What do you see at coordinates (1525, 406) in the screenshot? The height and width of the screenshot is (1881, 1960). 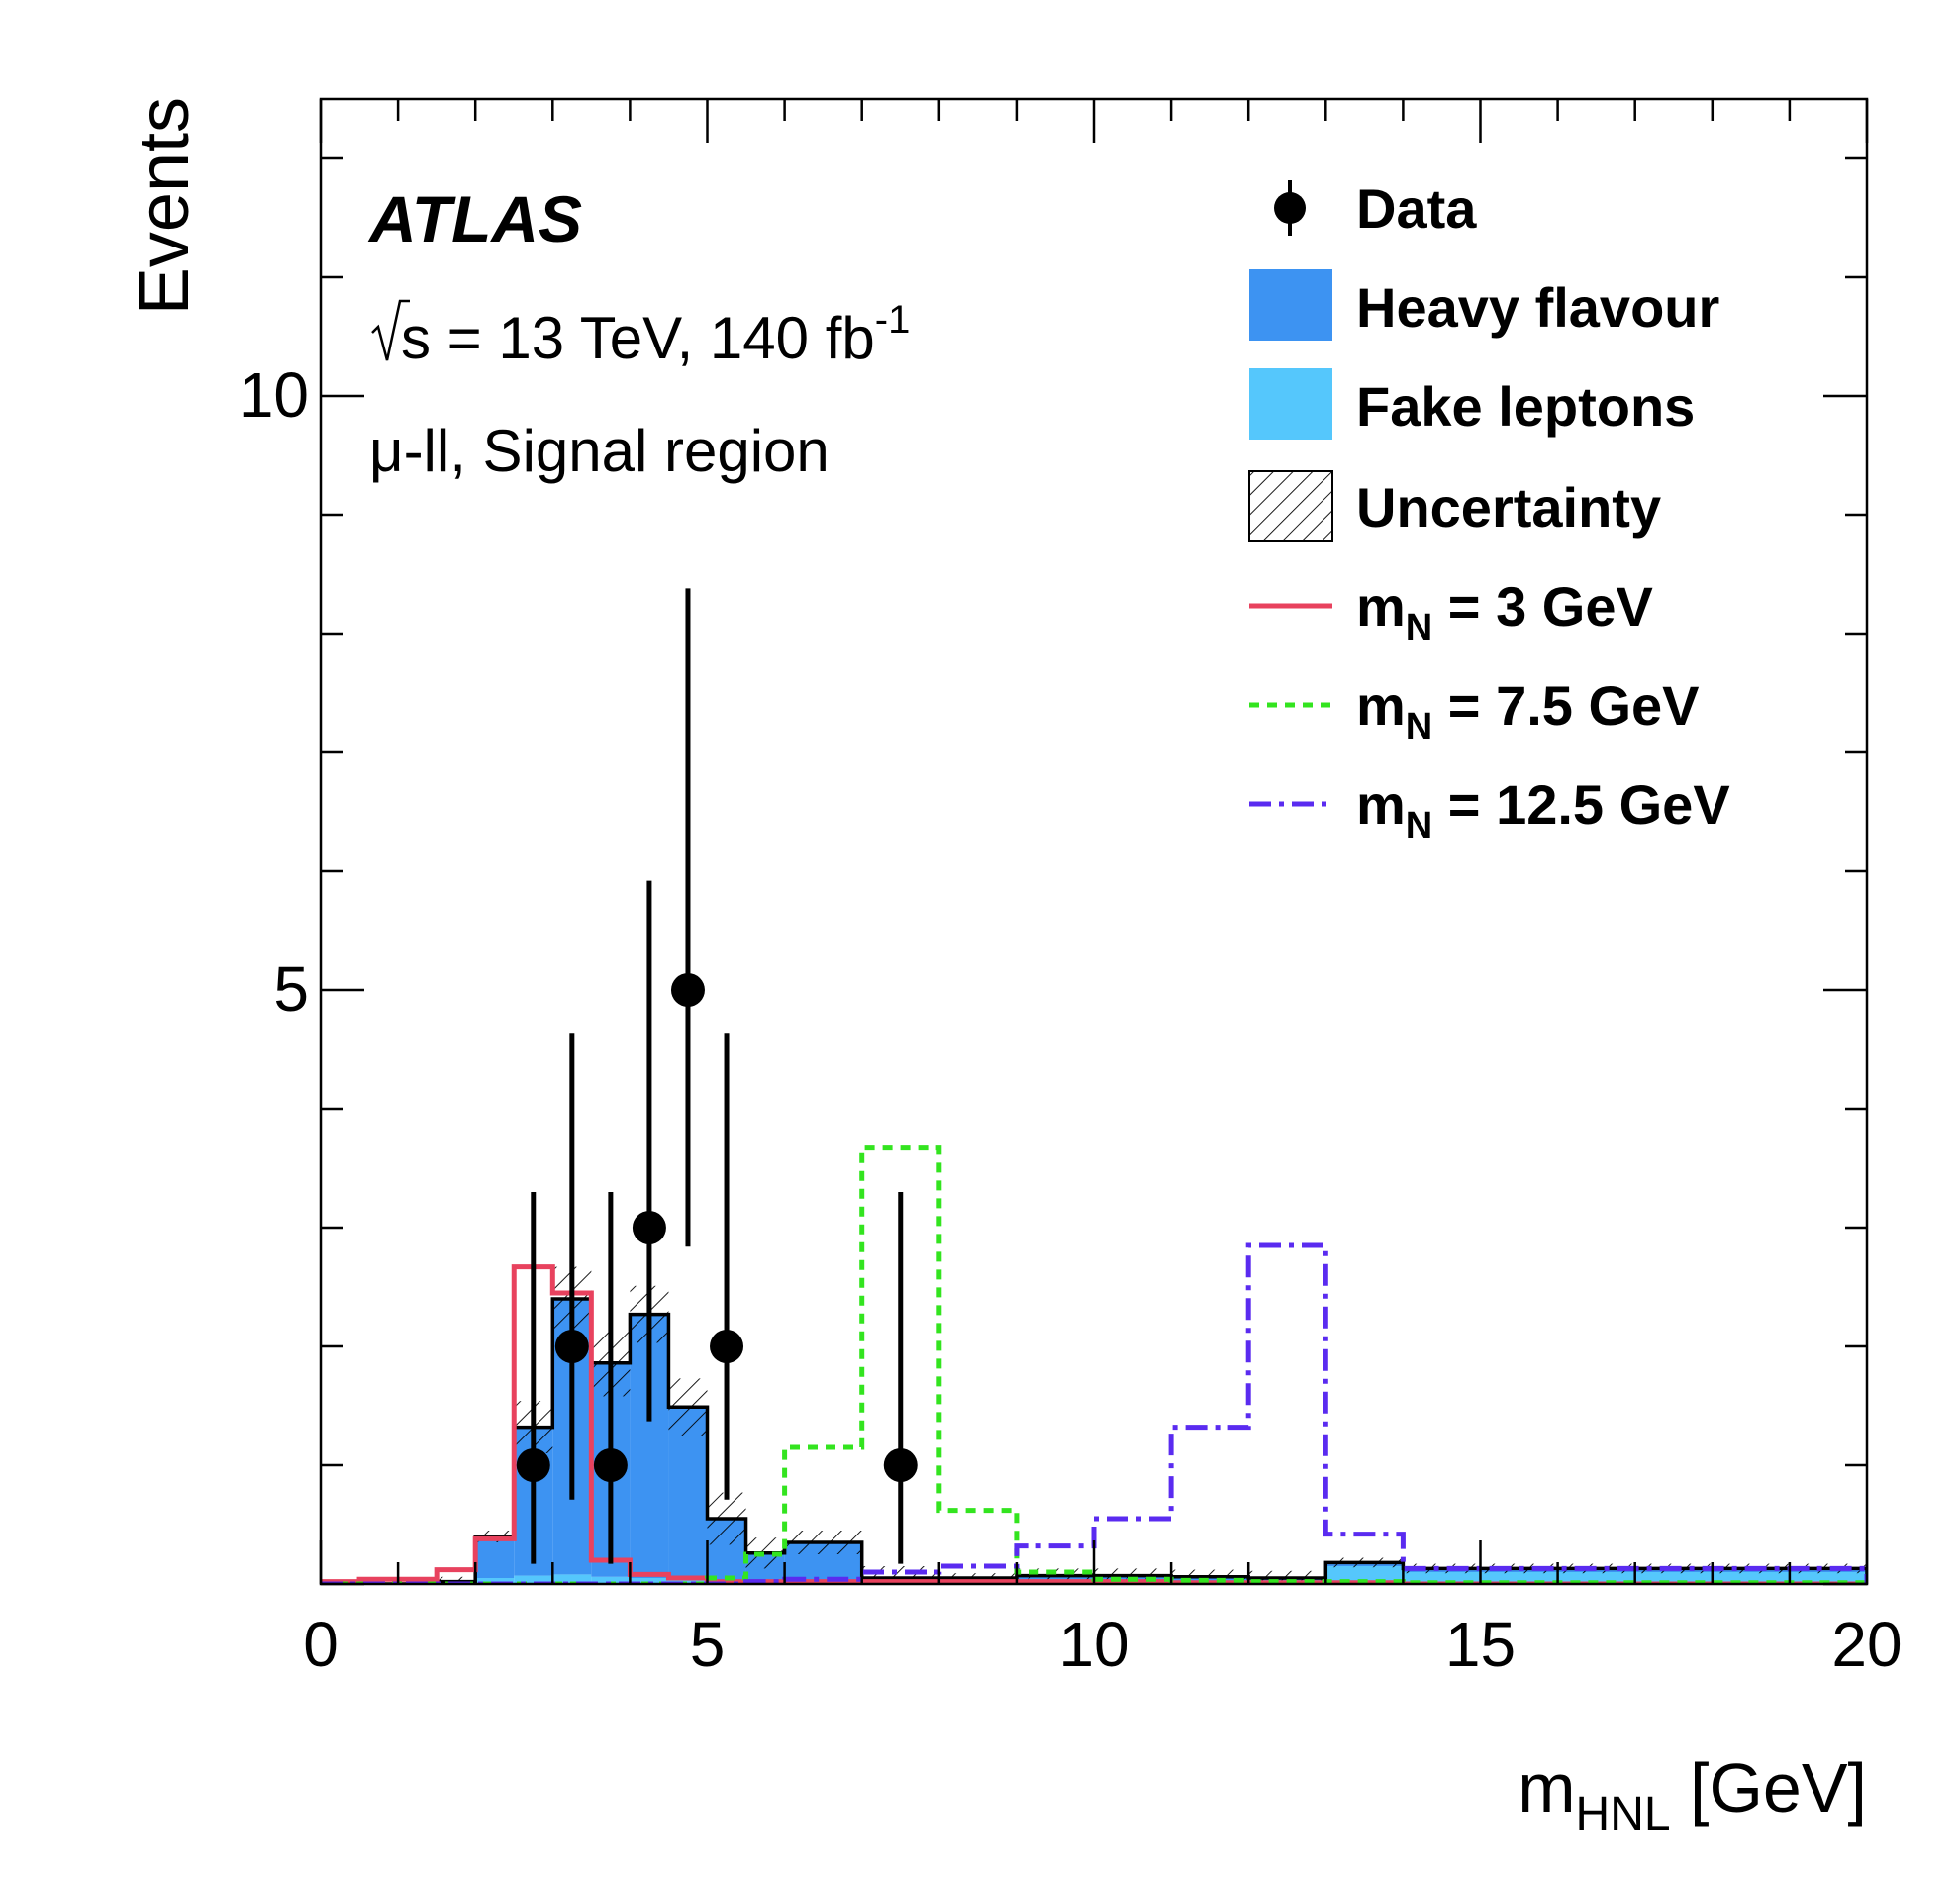 I see `legend-label-fake-leptons: Fake leptons` at bounding box center [1525, 406].